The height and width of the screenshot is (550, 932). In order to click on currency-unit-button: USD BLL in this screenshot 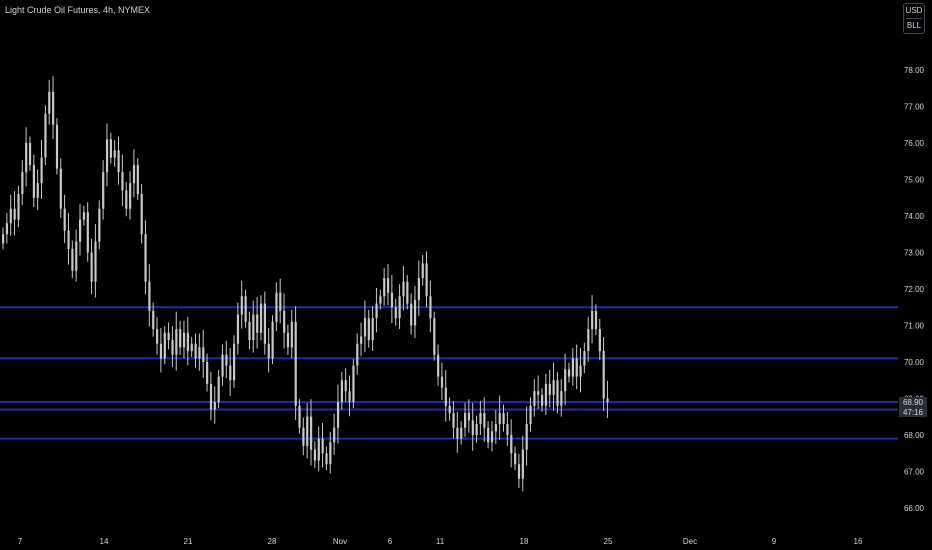, I will do `click(914, 18)`.